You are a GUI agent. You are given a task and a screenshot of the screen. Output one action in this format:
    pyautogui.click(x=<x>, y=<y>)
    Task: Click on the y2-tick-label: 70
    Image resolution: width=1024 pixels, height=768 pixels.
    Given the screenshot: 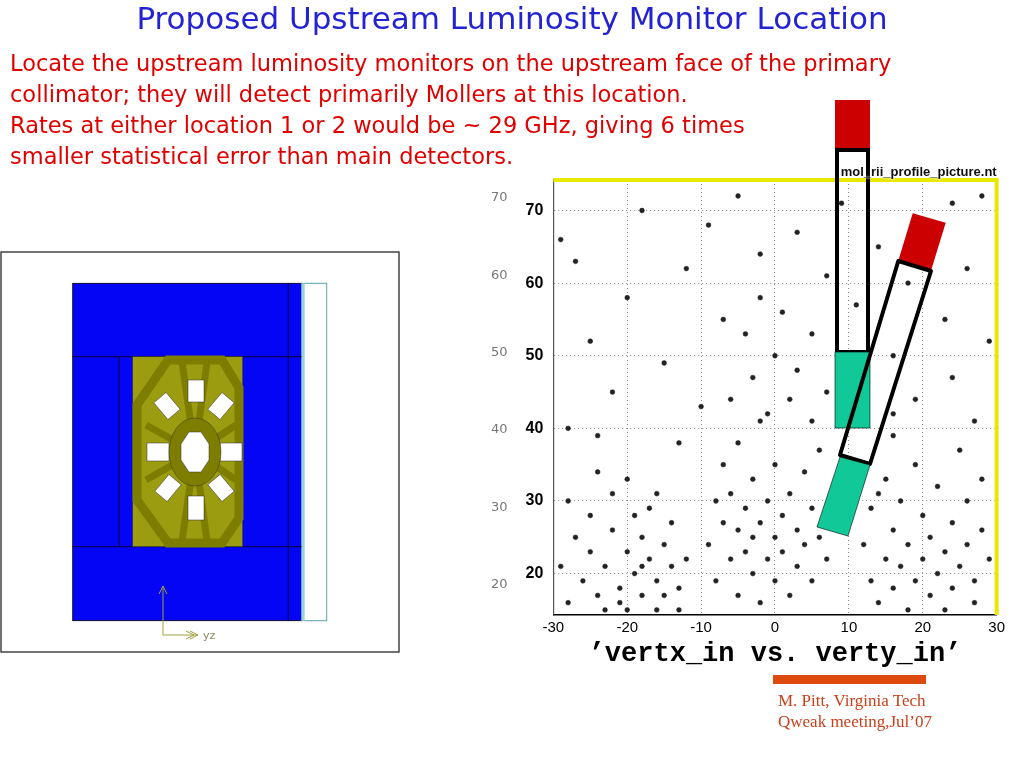 What is the action you would take?
    pyautogui.click(x=499, y=197)
    